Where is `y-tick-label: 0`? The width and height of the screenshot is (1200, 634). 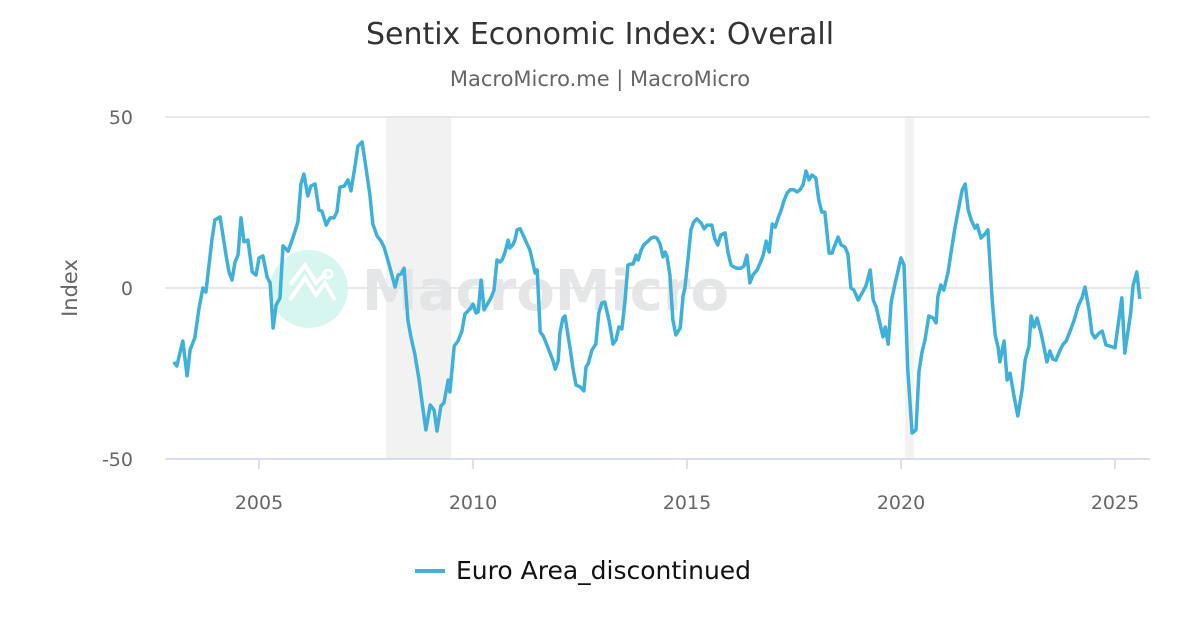
y-tick-label: 0 is located at coordinates (127, 289).